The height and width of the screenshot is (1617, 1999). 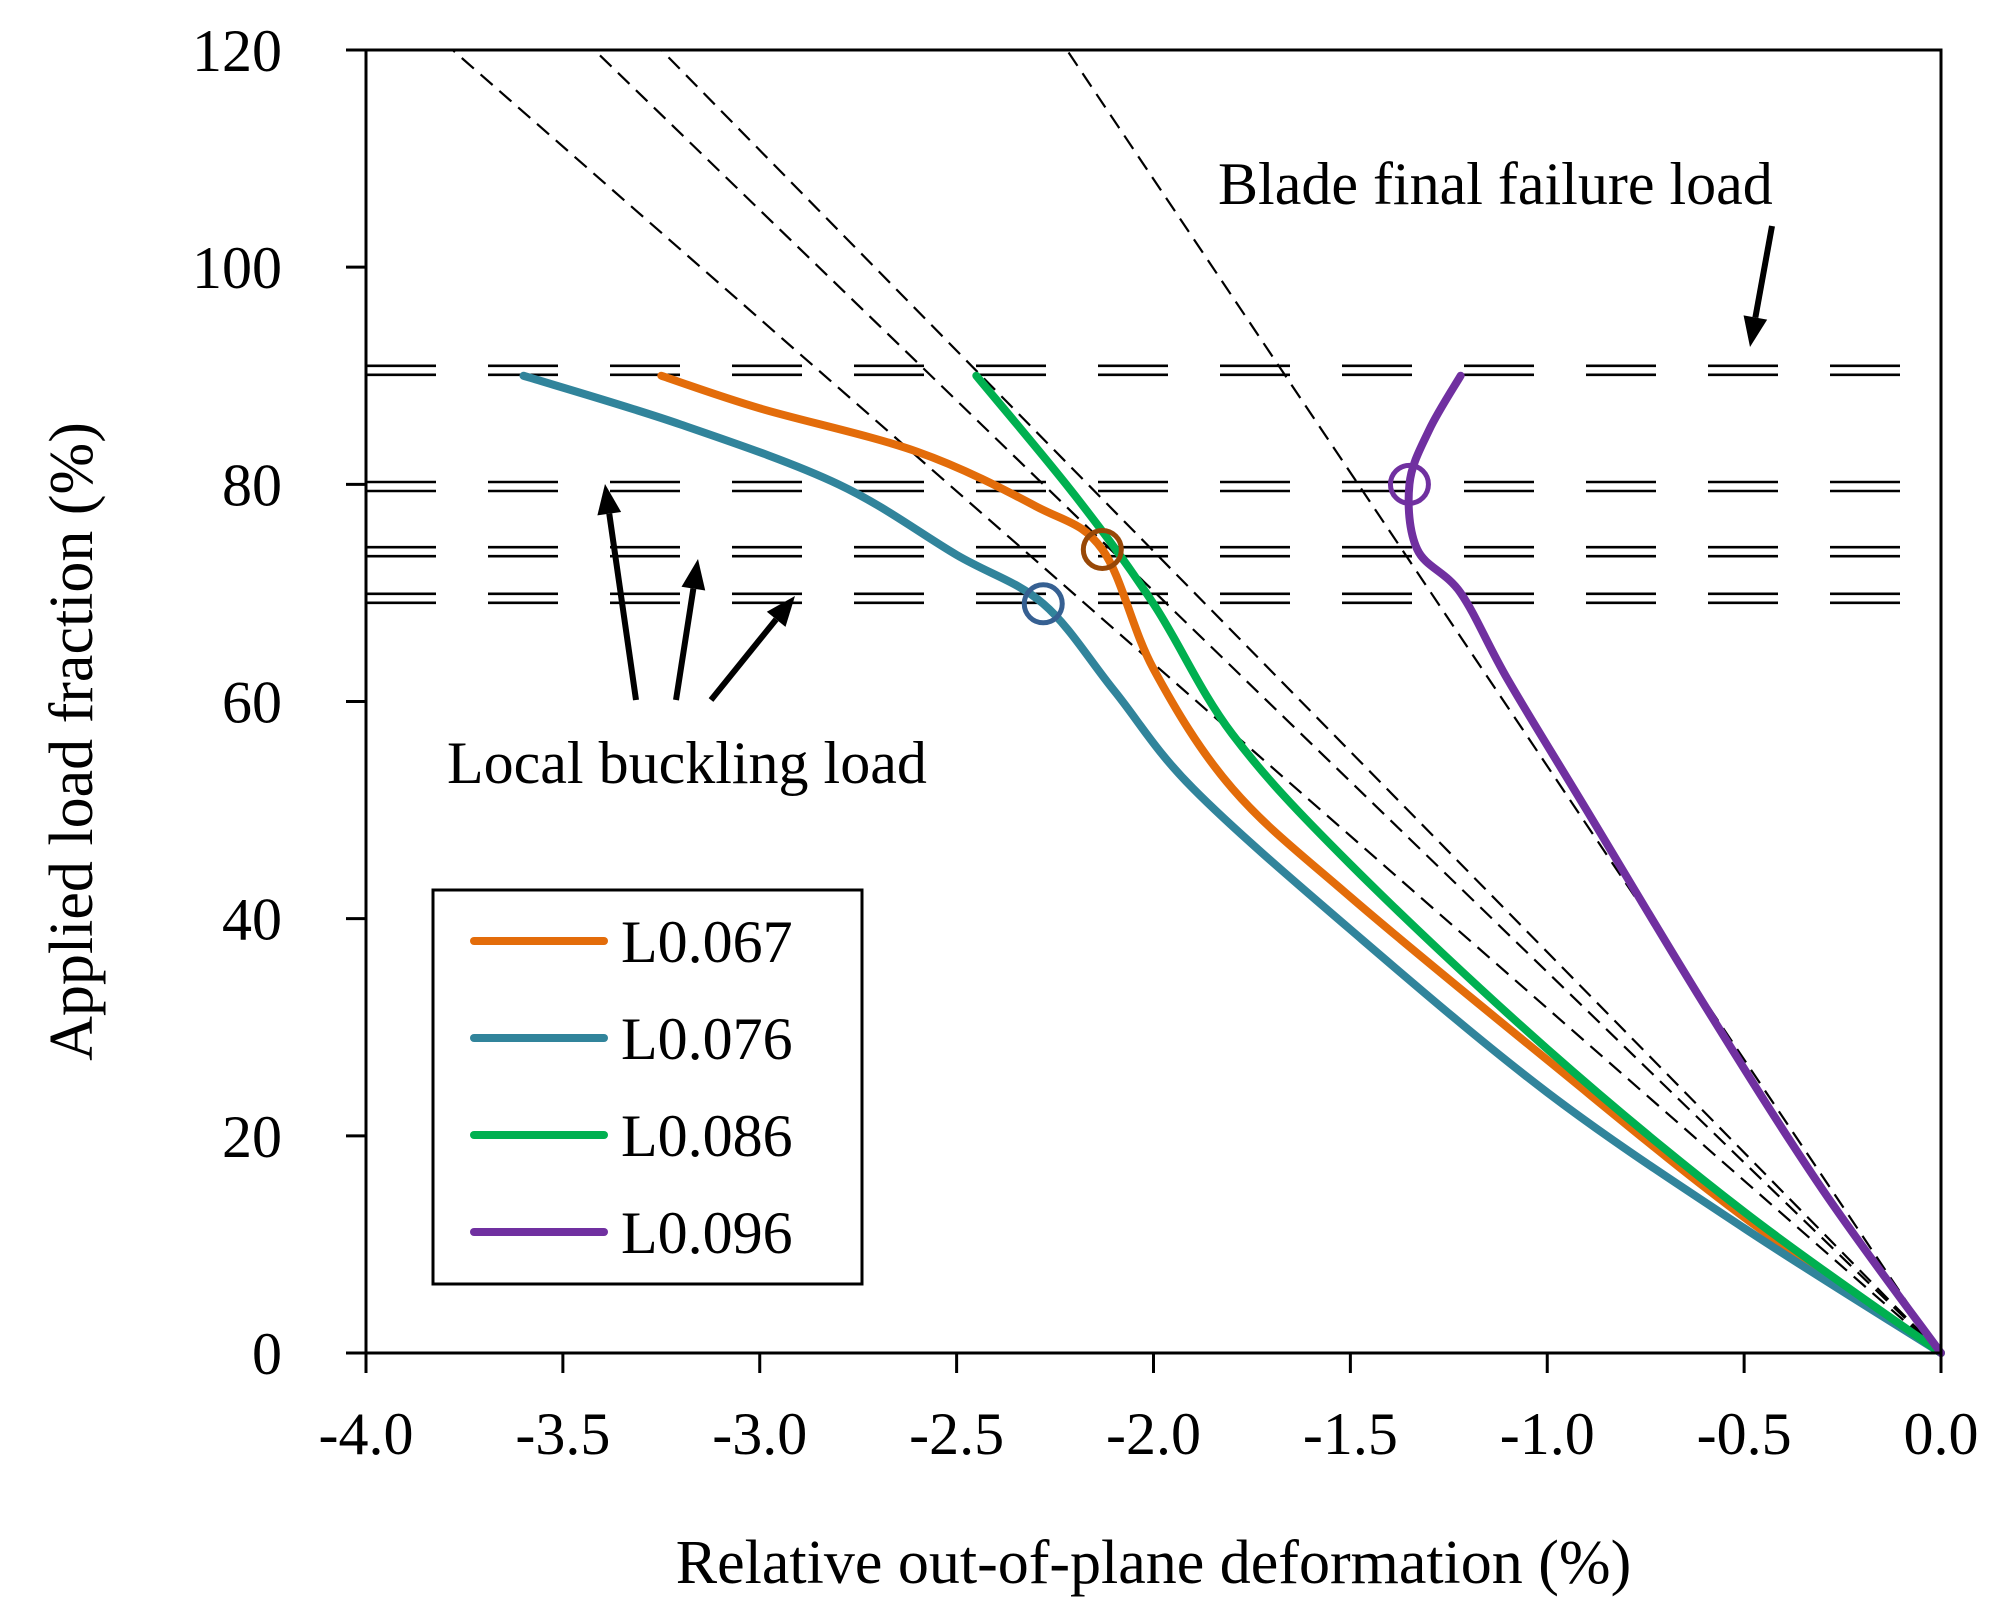 I want to click on legend: L0.067 L0.076 L0.086 L0.096, so click(x=647, y=1087).